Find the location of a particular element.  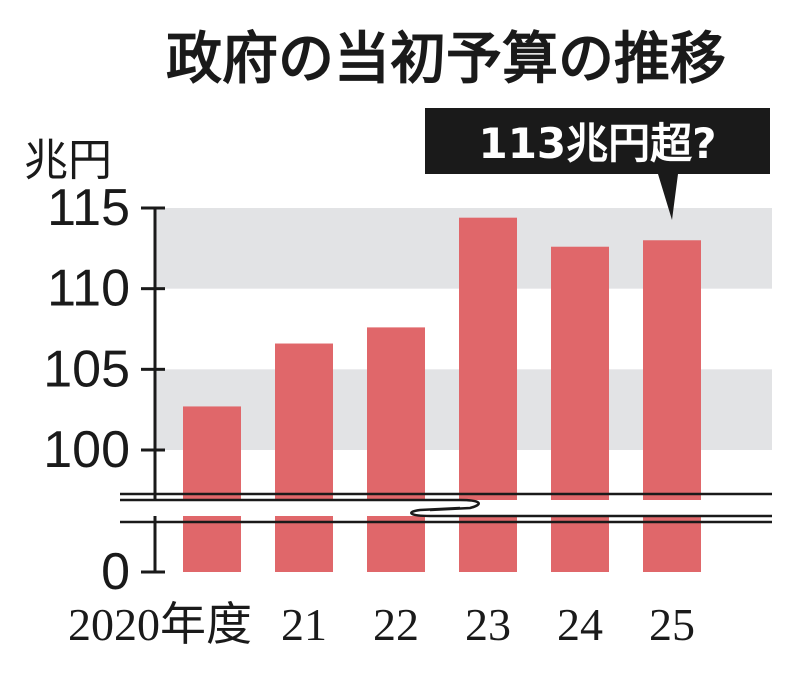

y-tick-label-115: 115 is located at coordinates (88, 208).